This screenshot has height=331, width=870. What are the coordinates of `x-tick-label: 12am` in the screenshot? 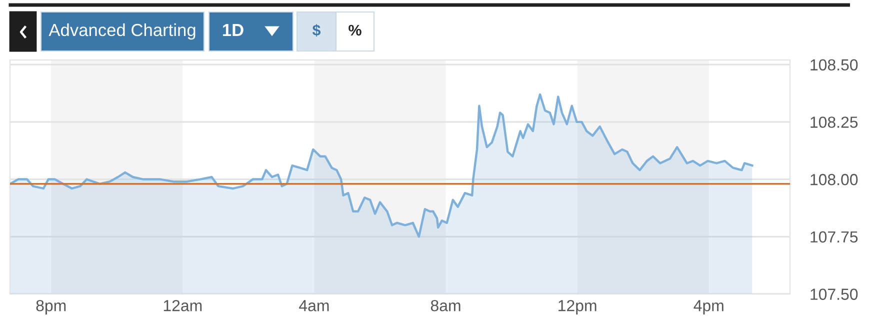 It's located at (183, 306).